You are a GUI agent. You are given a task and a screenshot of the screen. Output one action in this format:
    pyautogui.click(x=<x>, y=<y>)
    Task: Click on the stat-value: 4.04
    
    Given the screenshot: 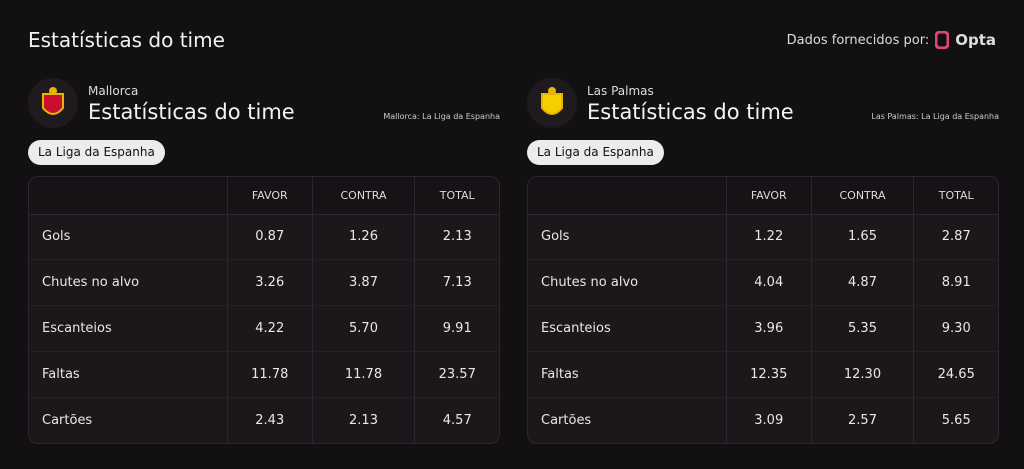 What is the action you would take?
    pyautogui.click(x=768, y=281)
    